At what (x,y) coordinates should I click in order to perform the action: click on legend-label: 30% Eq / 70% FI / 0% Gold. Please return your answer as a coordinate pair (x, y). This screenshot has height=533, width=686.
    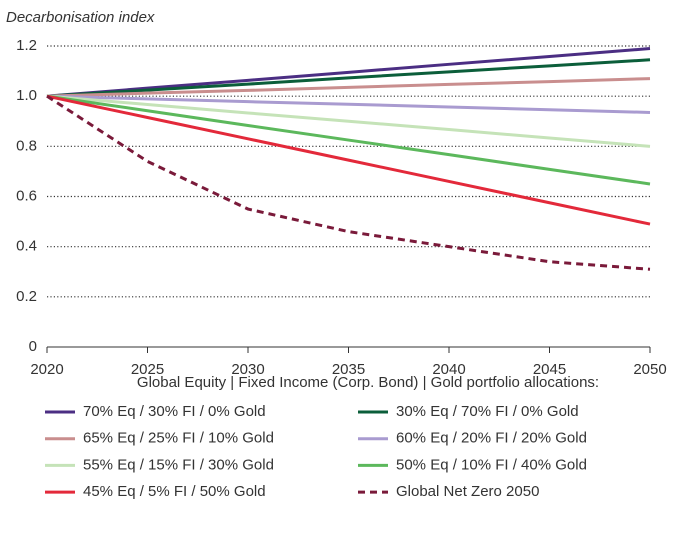
    Looking at the image, I should click on (487, 411).